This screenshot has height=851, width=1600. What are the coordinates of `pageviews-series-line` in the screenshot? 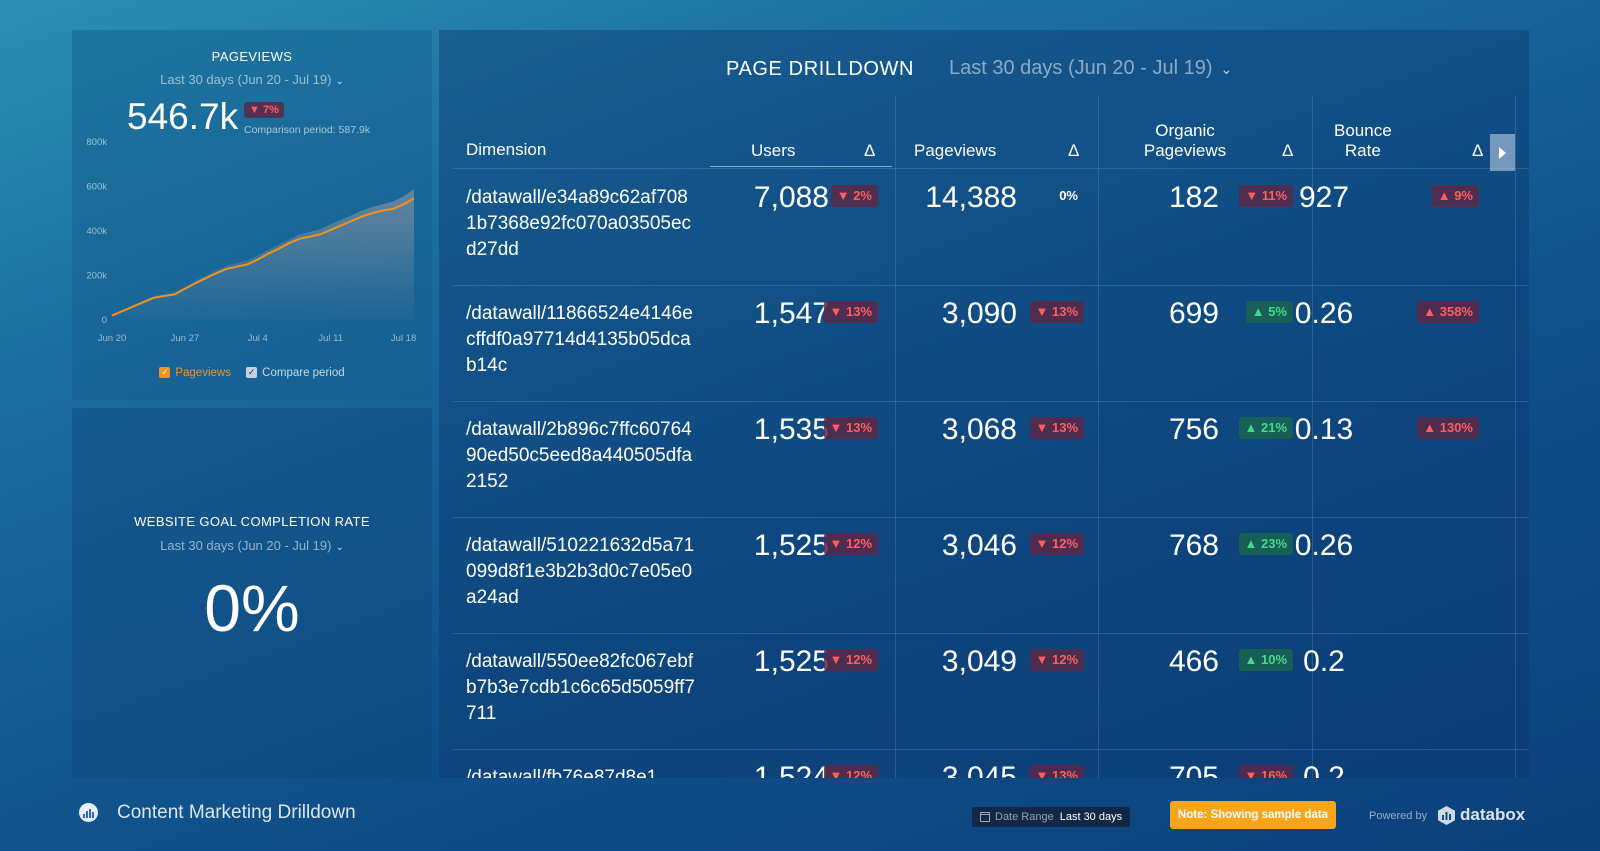 It's located at (263, 257).